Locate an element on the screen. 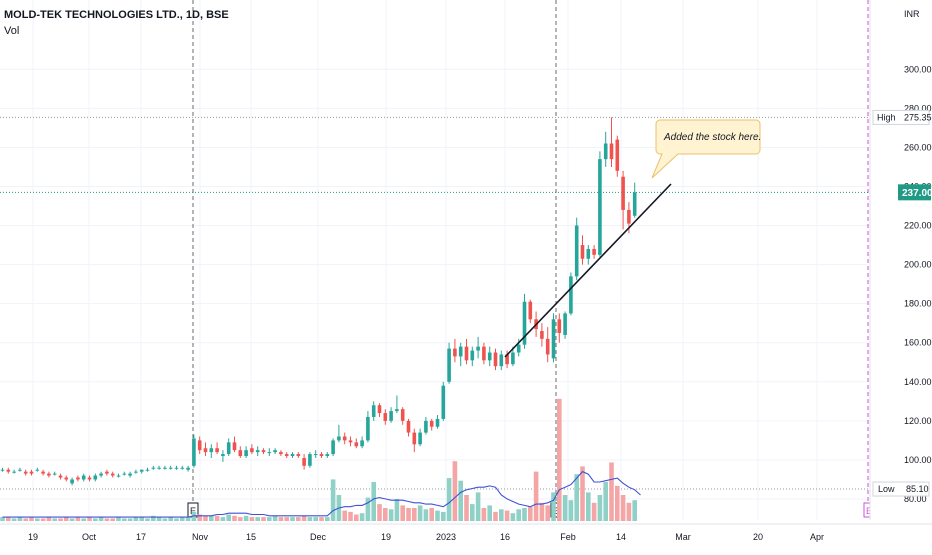 The width and height of the screenshot is (932, 555). time-tick-label: Oct is located at coordinates (89, 537).